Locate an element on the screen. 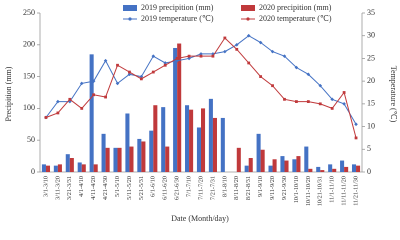  x-tick-label: 4/1-4/10 is located at coordinates (81, 186).